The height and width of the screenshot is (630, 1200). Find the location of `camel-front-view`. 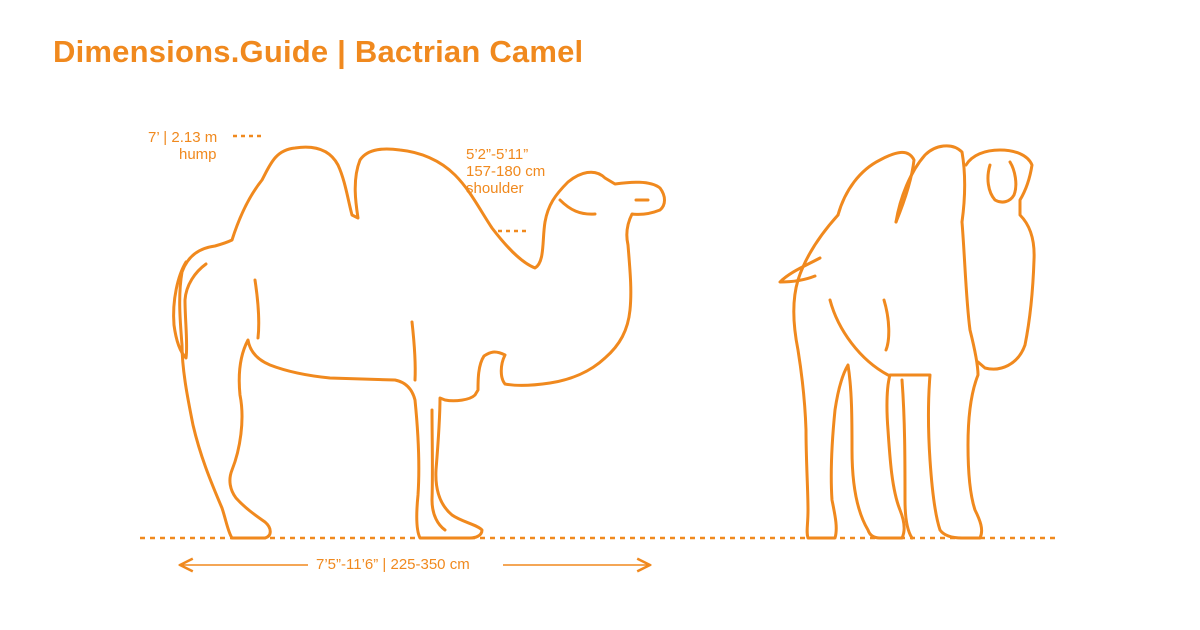

camel-front-view is located at coordinates (907, 342).